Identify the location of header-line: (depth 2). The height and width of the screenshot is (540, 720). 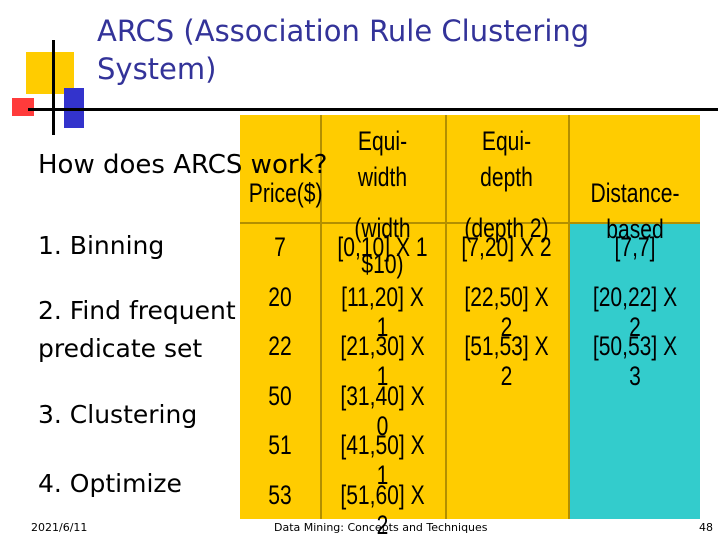
(506, 228).